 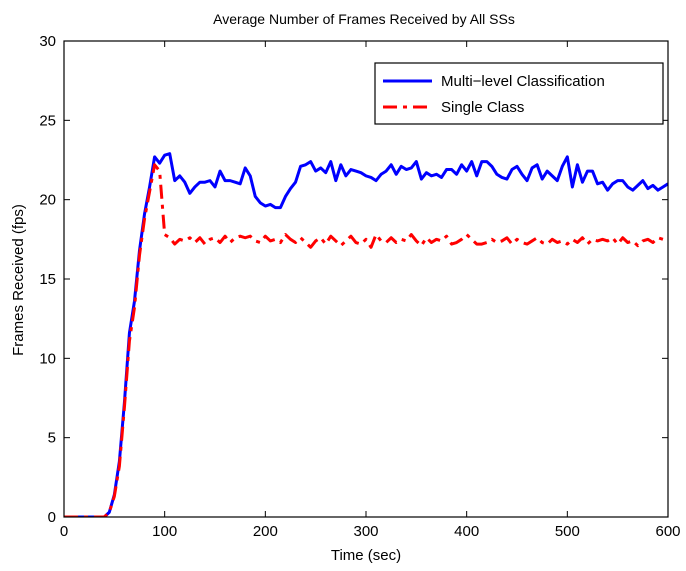 I want to click on x-tick-label: 100, so click(x=164, y=531).